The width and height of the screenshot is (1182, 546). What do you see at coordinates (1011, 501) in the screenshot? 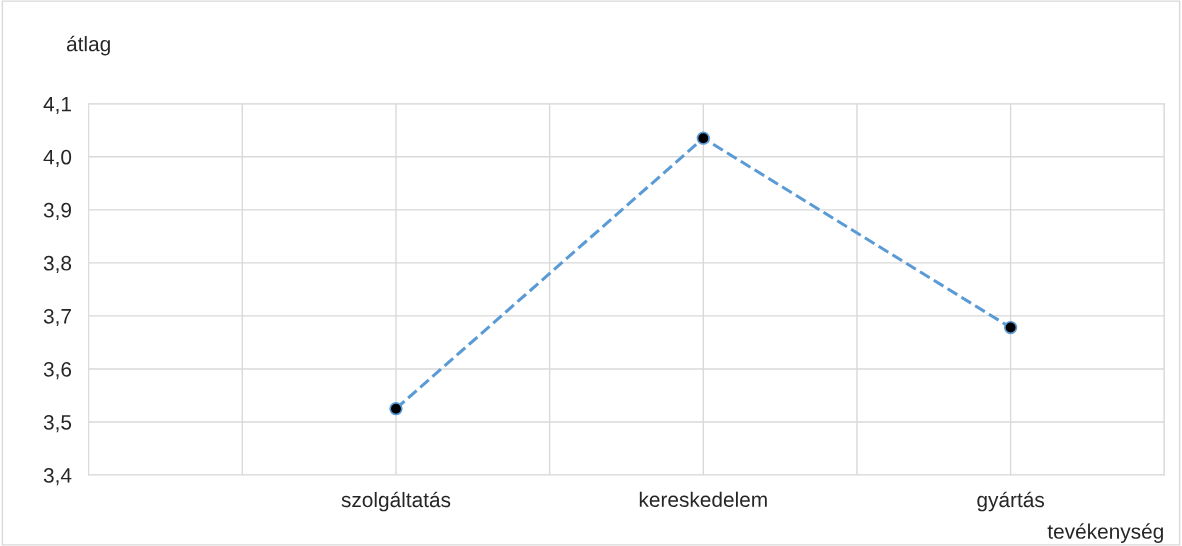
I see `x-tick-label: gyártás` at bounding box center [1011, 501].